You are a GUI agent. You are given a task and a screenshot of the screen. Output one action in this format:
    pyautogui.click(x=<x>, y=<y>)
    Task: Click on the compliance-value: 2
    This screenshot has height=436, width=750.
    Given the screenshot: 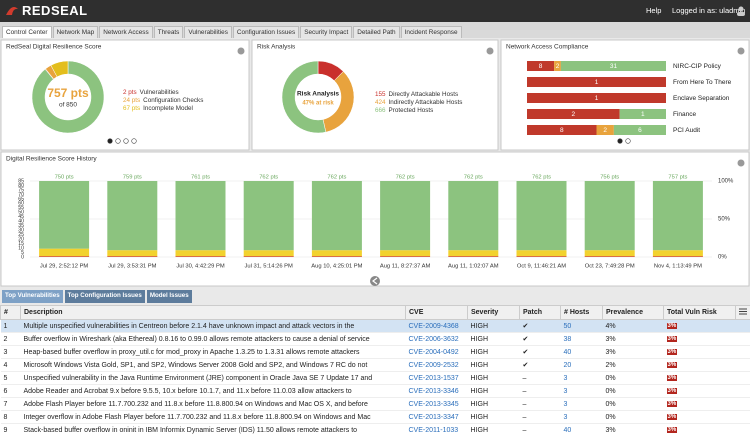 What is the action you would take?
    pyautogui.click(x=574, y=114)
    